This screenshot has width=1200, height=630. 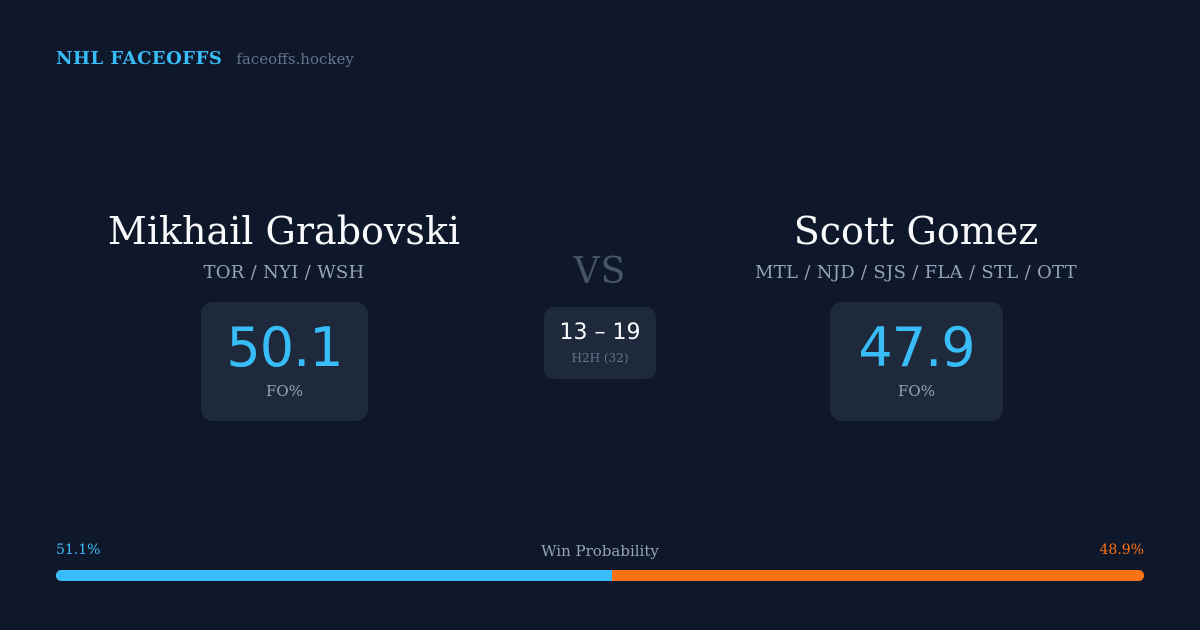 What do you see at coordinates (78, 550) in the screenshot?
I see `win-probability-left-label: 51.1%` at bounding box center [78, 550].